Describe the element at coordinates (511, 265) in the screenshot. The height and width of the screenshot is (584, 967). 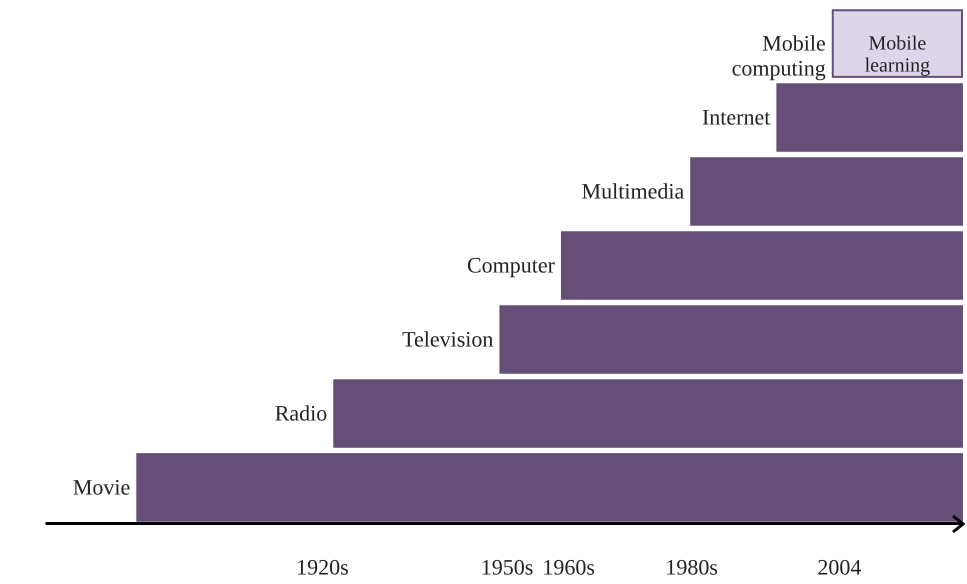
I see `y-tick-label: Computer` at that location.